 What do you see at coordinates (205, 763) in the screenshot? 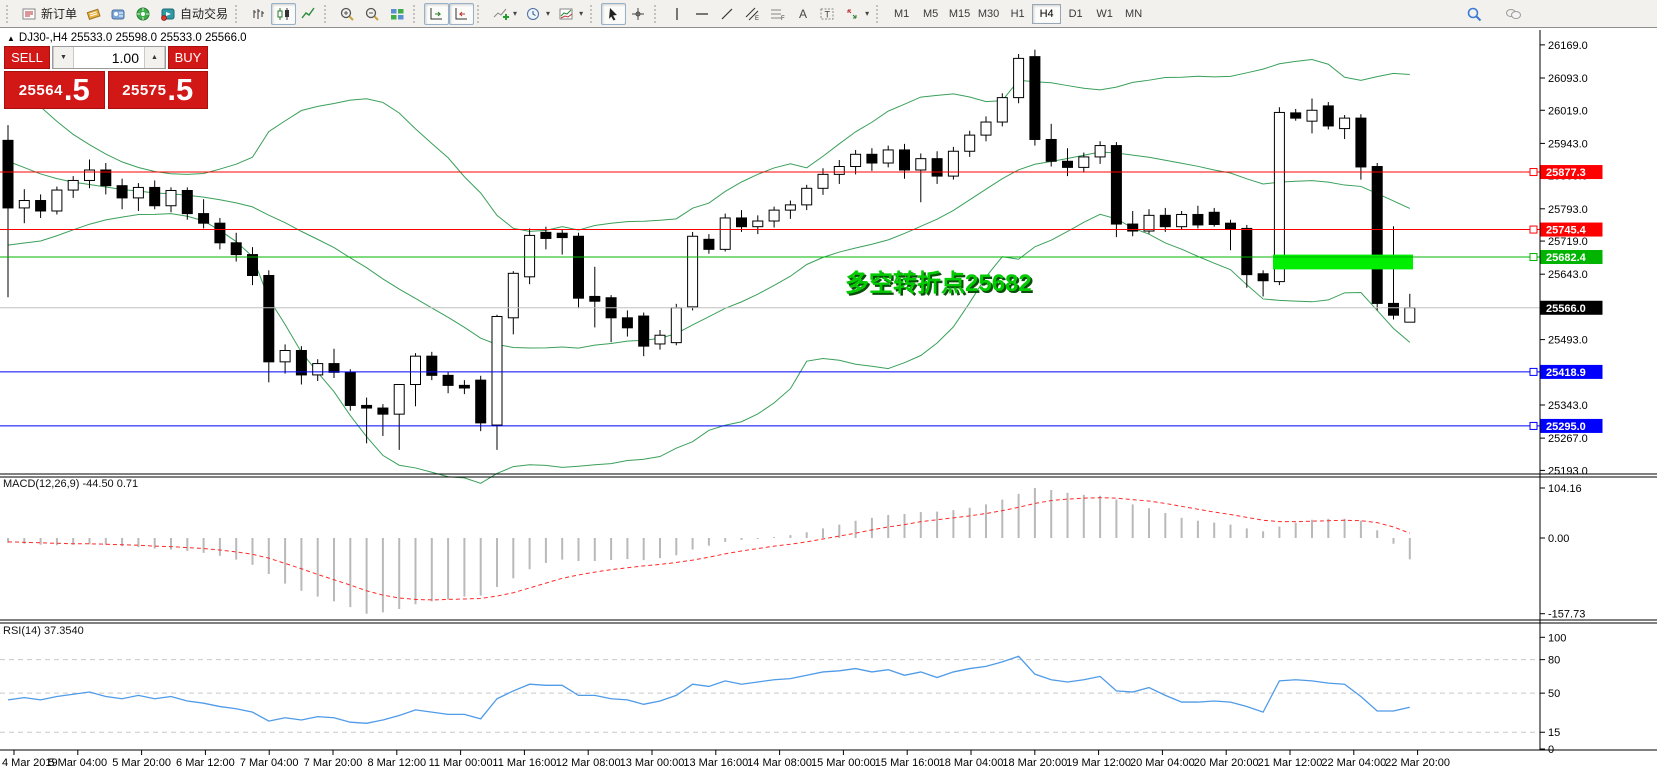
I see `time-label: 6 Mar 12:00` at bounding box center [205, 763].